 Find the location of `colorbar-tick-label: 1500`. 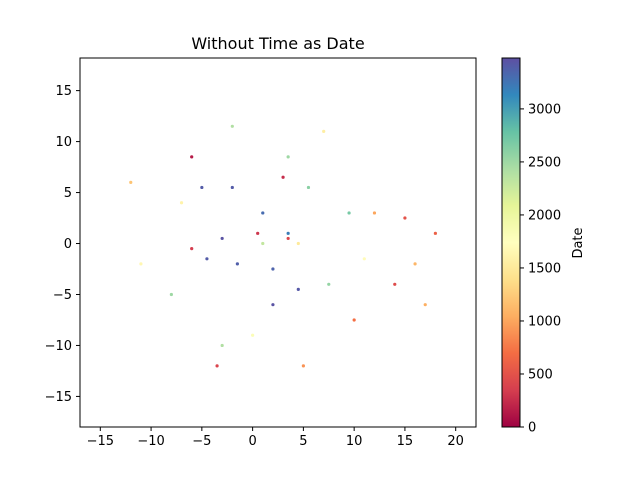

colorbar-tick-label: 1500 is located at coordinates (544, 268).